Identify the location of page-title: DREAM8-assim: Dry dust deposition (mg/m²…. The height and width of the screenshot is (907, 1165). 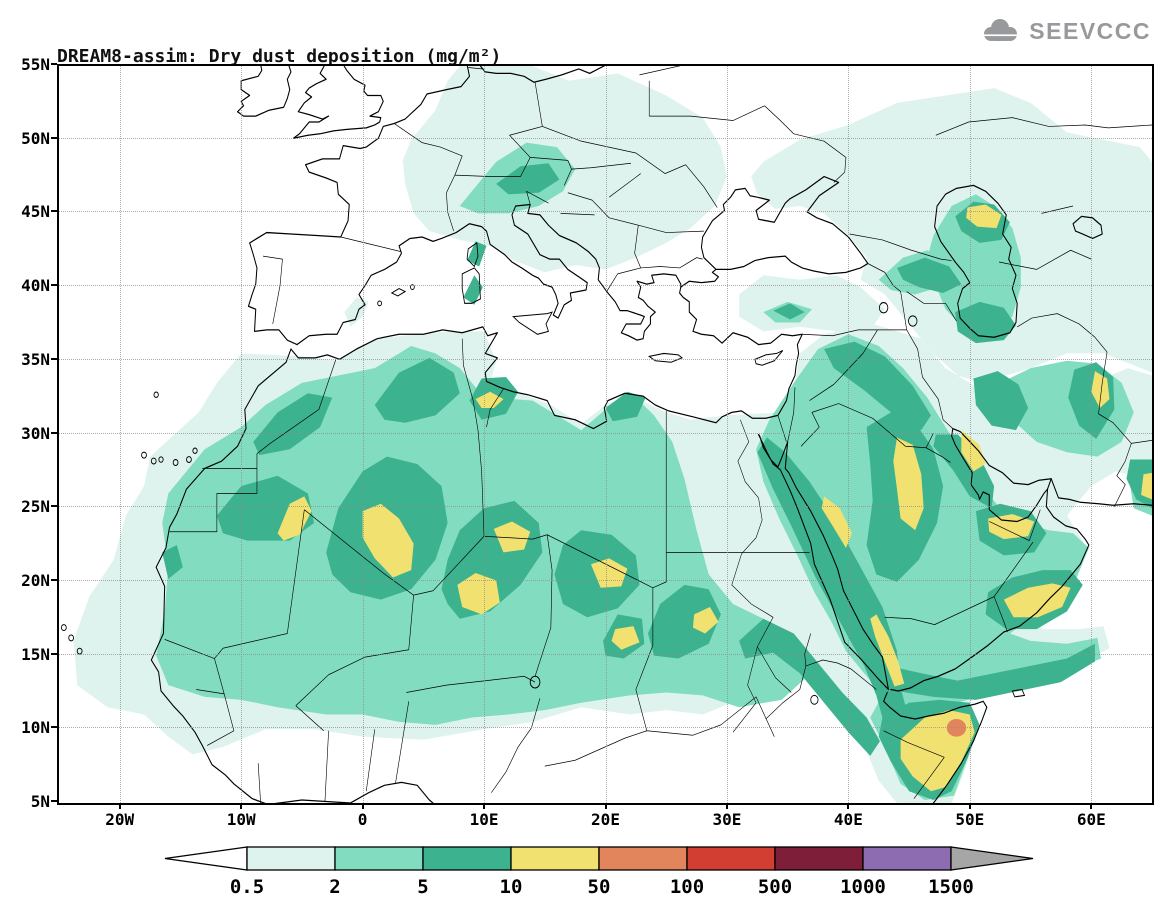
(279, 56).